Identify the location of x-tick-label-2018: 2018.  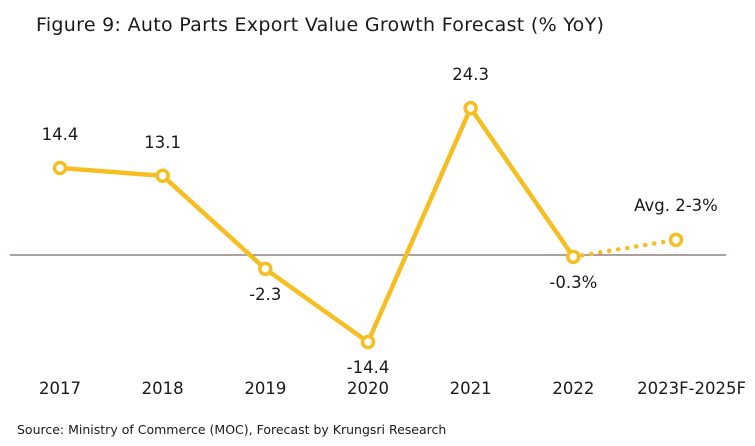
(163, 388).